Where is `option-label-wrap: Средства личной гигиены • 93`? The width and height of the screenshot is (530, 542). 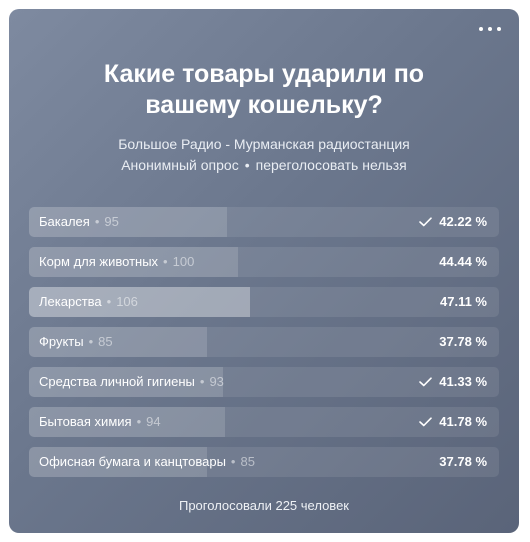 option-label-wrap: Средства личной гигиены • 93 is located at coordinates (131, 382).